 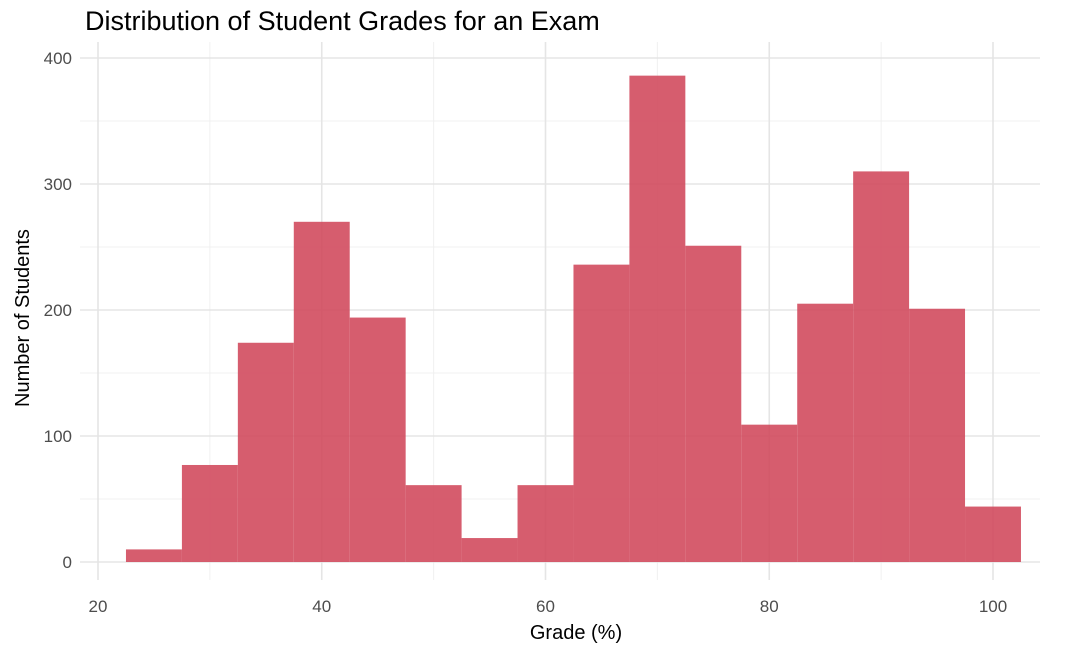 I want to click on y-tick-label: 100, so click(x=58, y=436).